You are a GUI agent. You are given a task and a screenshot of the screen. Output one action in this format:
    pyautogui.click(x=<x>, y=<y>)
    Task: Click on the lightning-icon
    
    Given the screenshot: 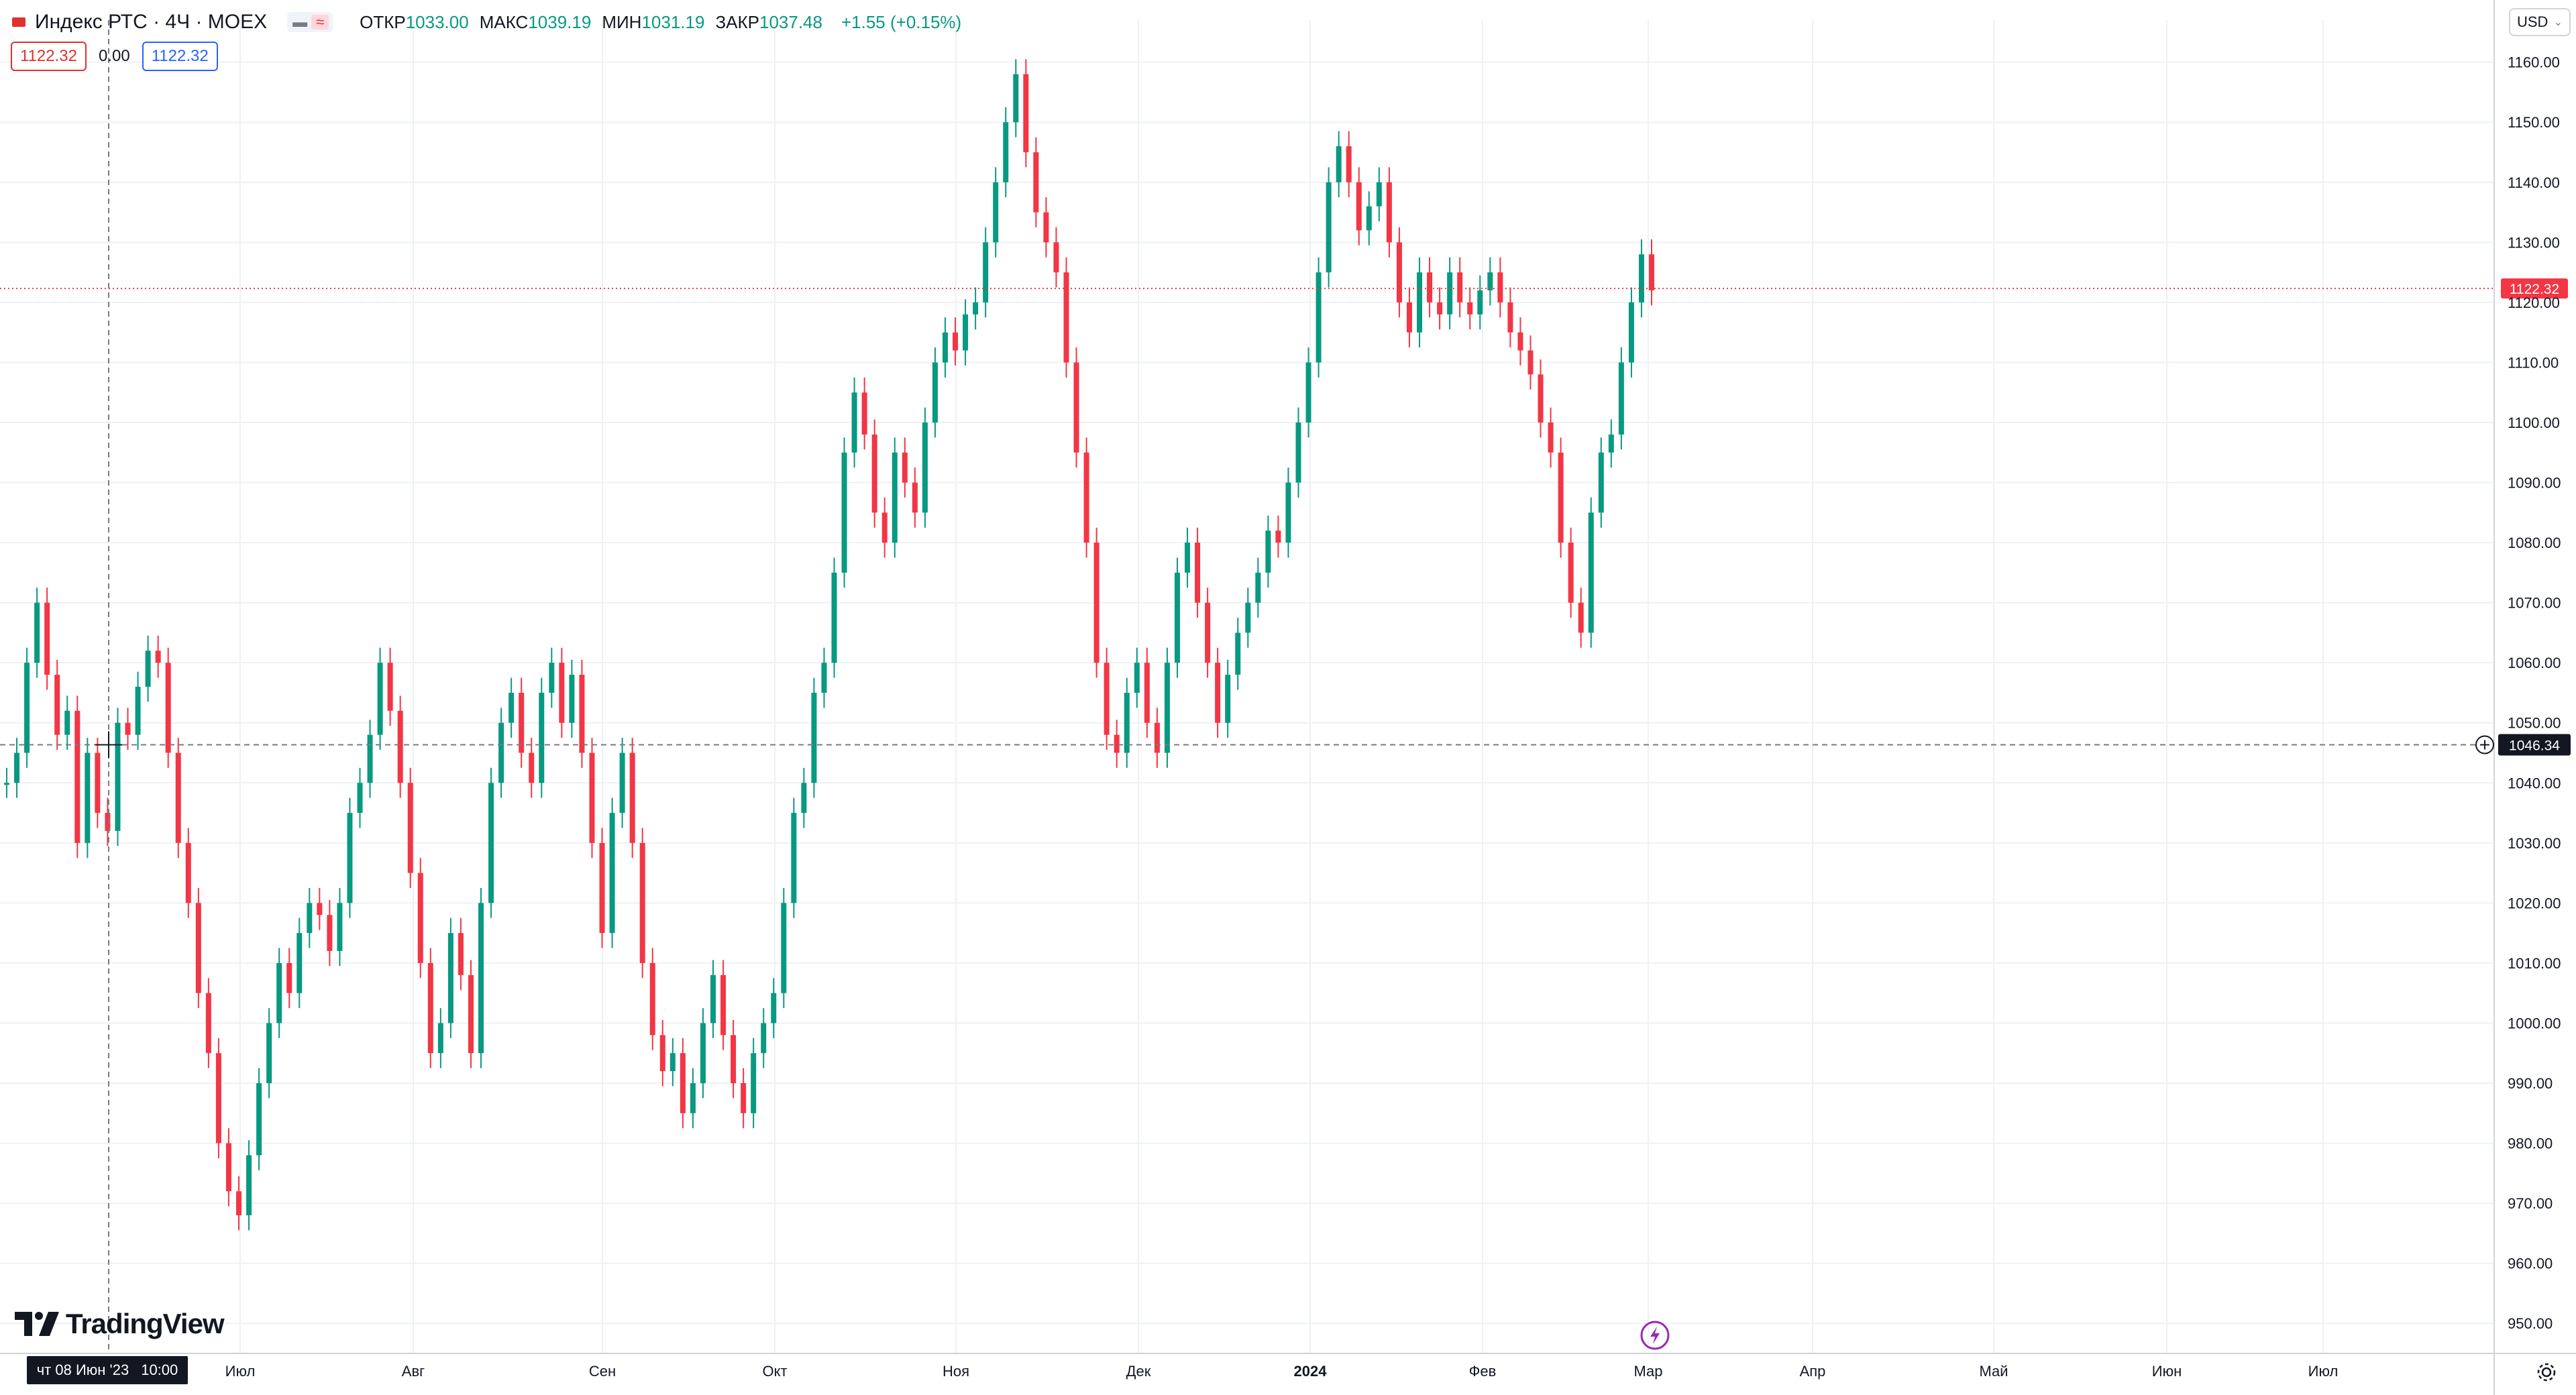 What is the action you would take?
    pyautogui.click(x=1655, y=1335)
    